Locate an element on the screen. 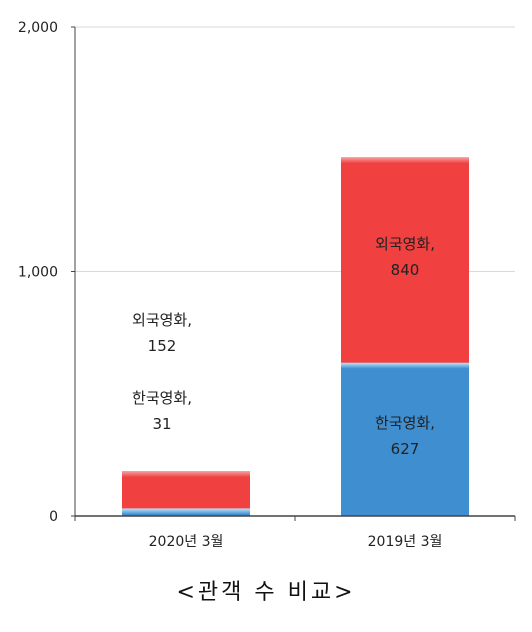  chart-caption: <관객 수 비교> is located at coordinates (266, 592).